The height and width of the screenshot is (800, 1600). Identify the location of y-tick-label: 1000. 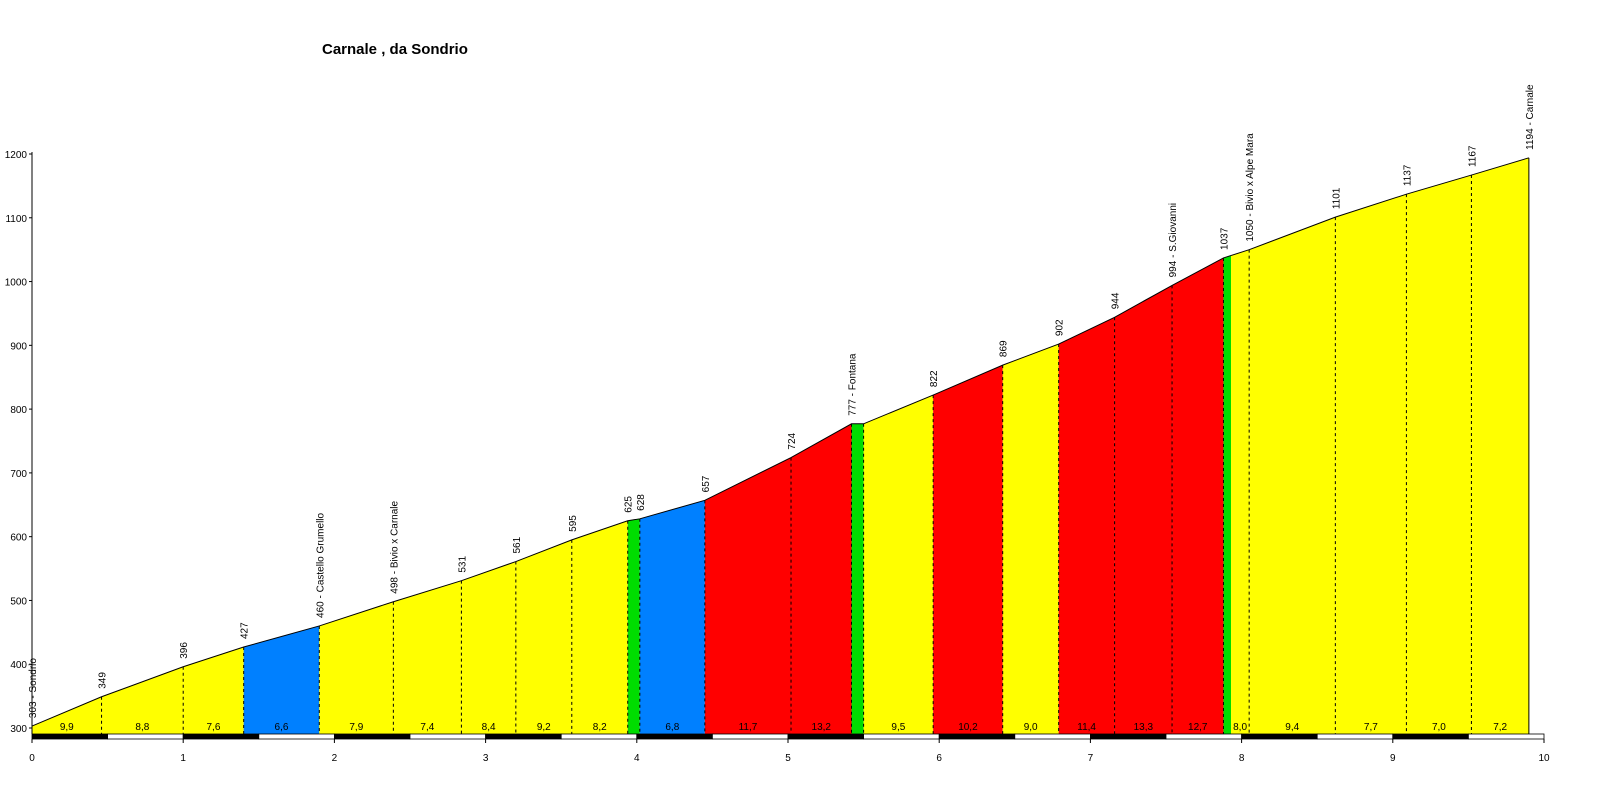
(16, 283).